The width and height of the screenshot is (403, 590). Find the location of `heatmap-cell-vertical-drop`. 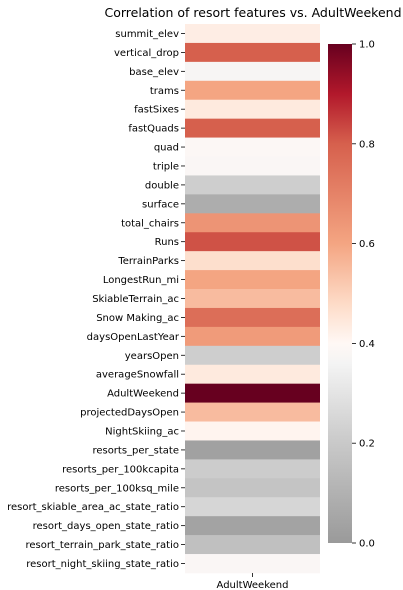

heatmap-cell-vertical-drop is located at coordinates (252, 52).